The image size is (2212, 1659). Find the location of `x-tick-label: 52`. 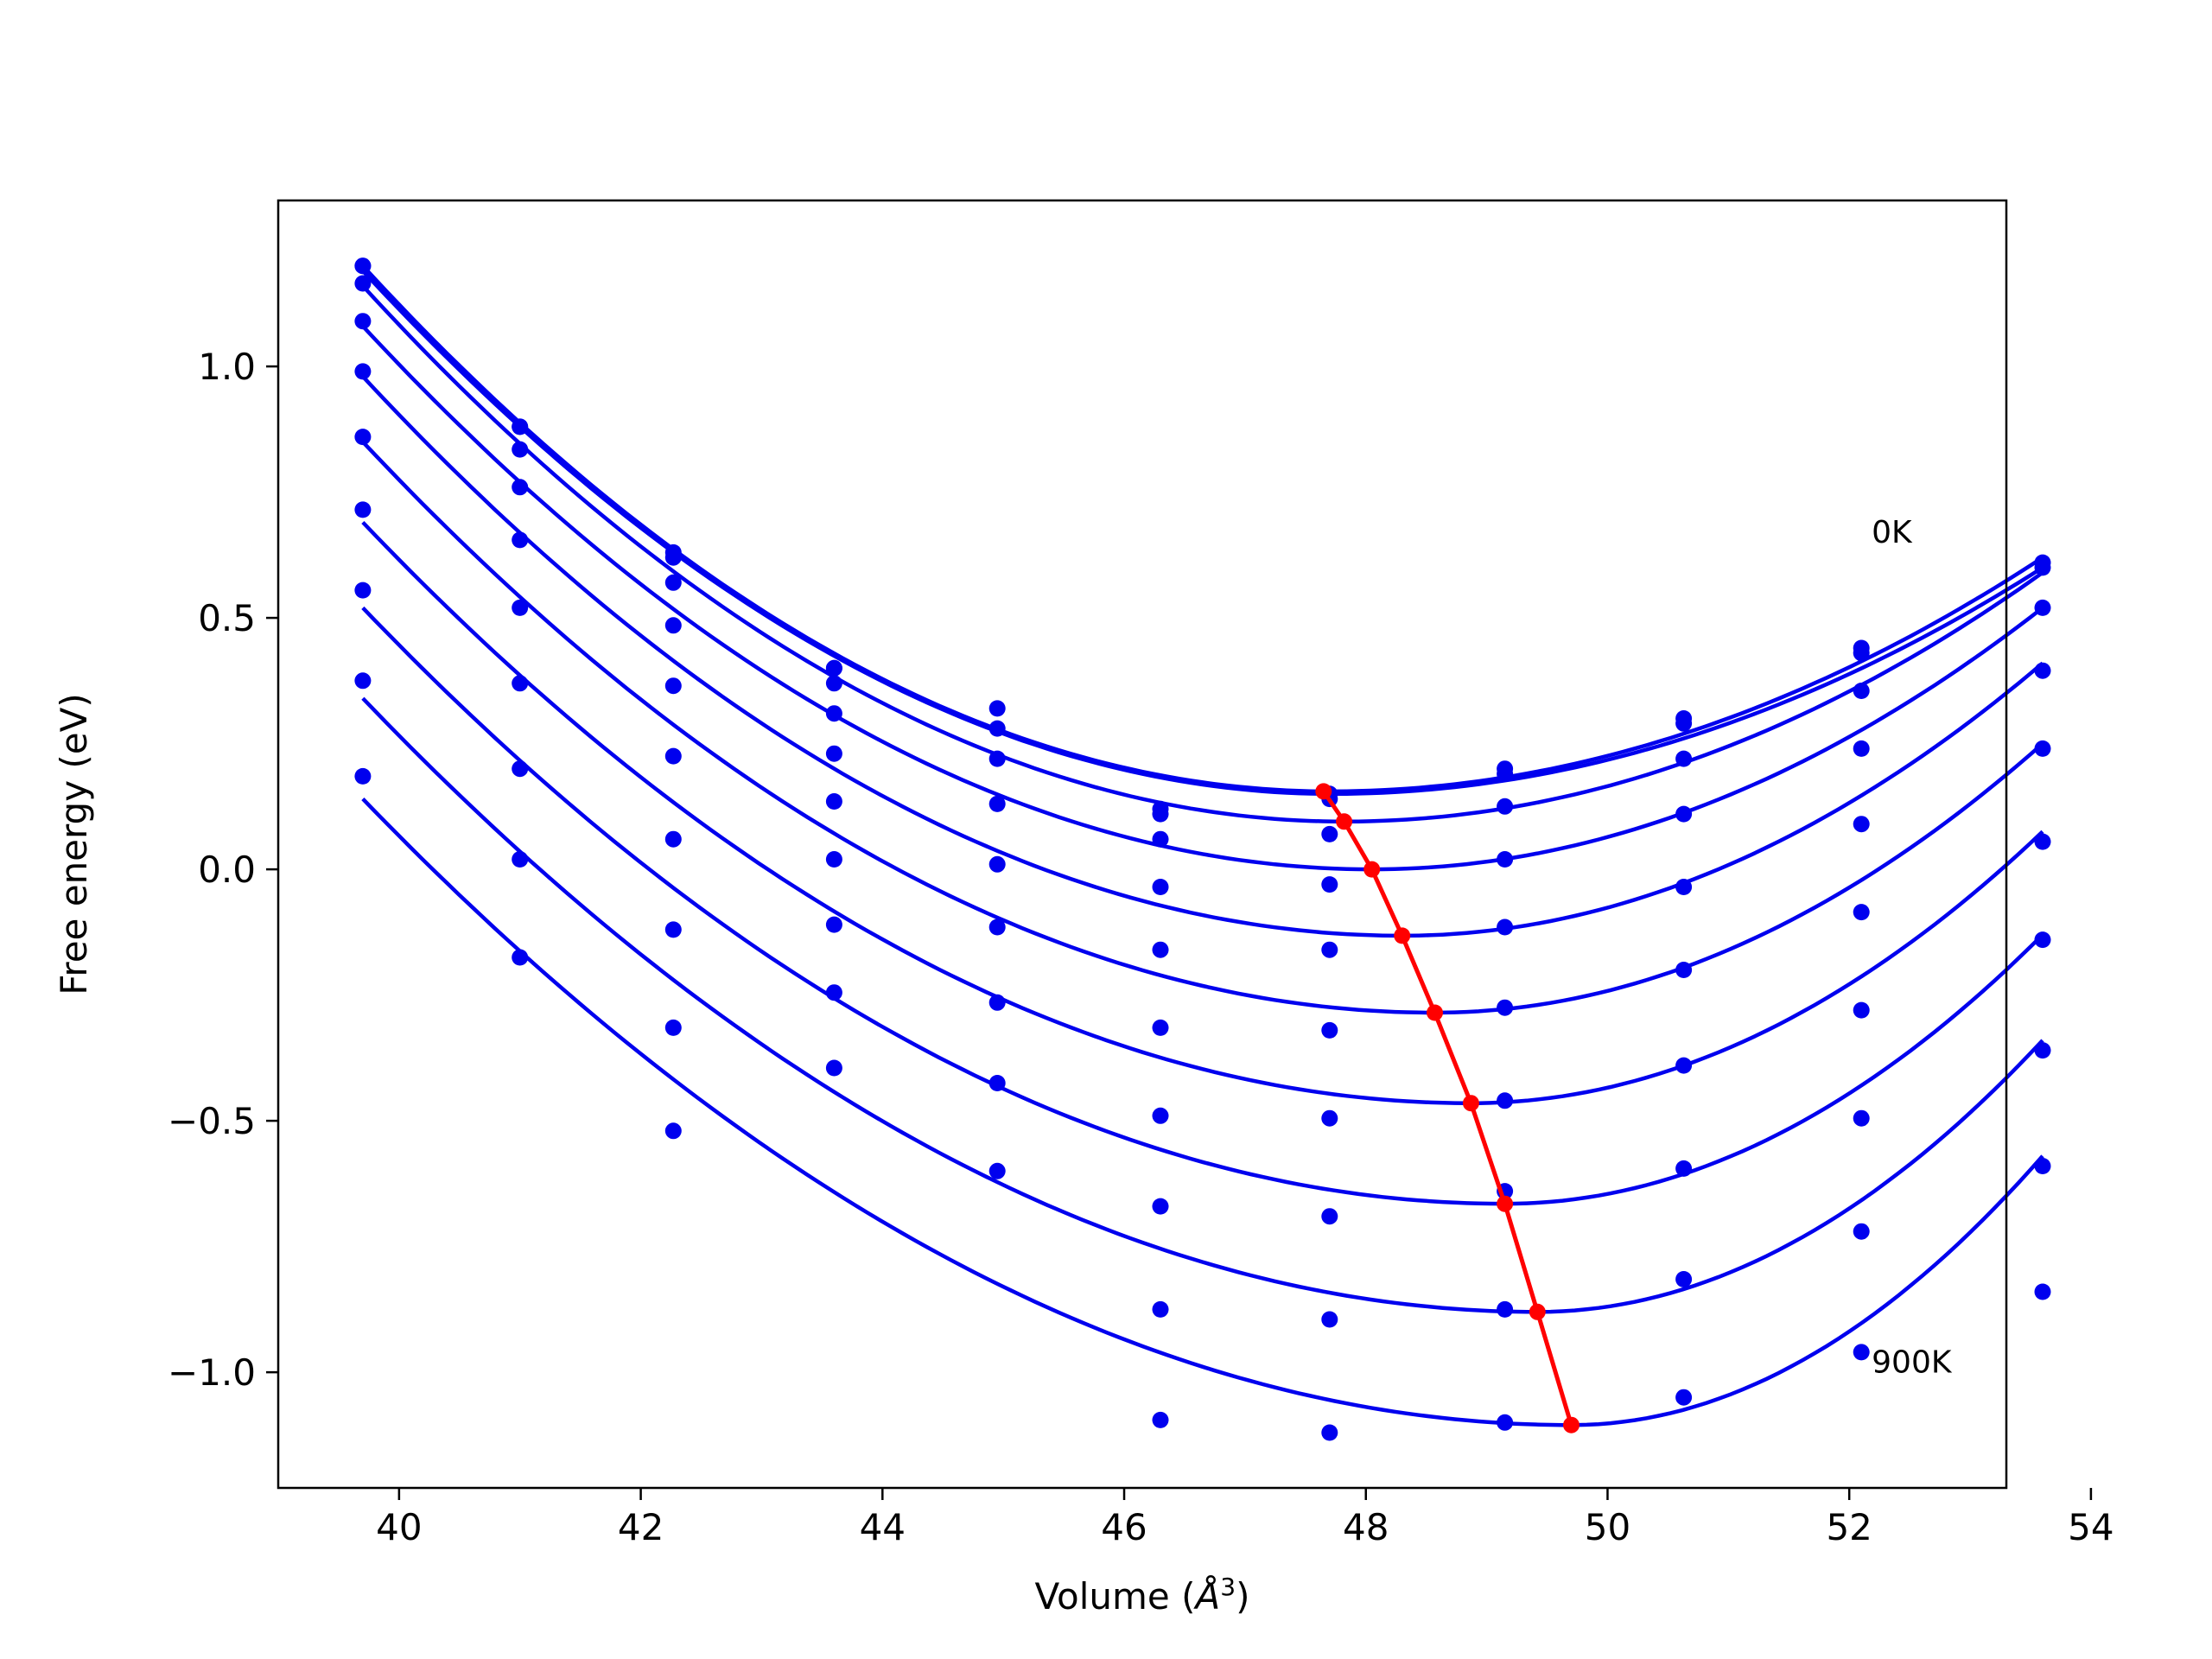

x-tick-label: 52 is located at coordinates (1849, 1527).